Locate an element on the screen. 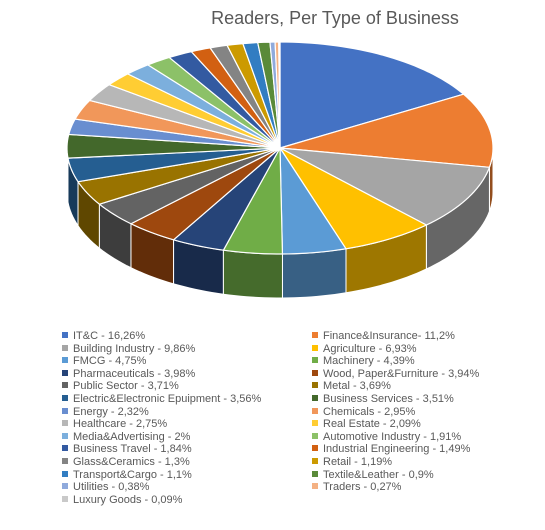 The image size is (545, 530). legend-item: Finance&Insurance- 11,2% is located at coordinates (383, 336).